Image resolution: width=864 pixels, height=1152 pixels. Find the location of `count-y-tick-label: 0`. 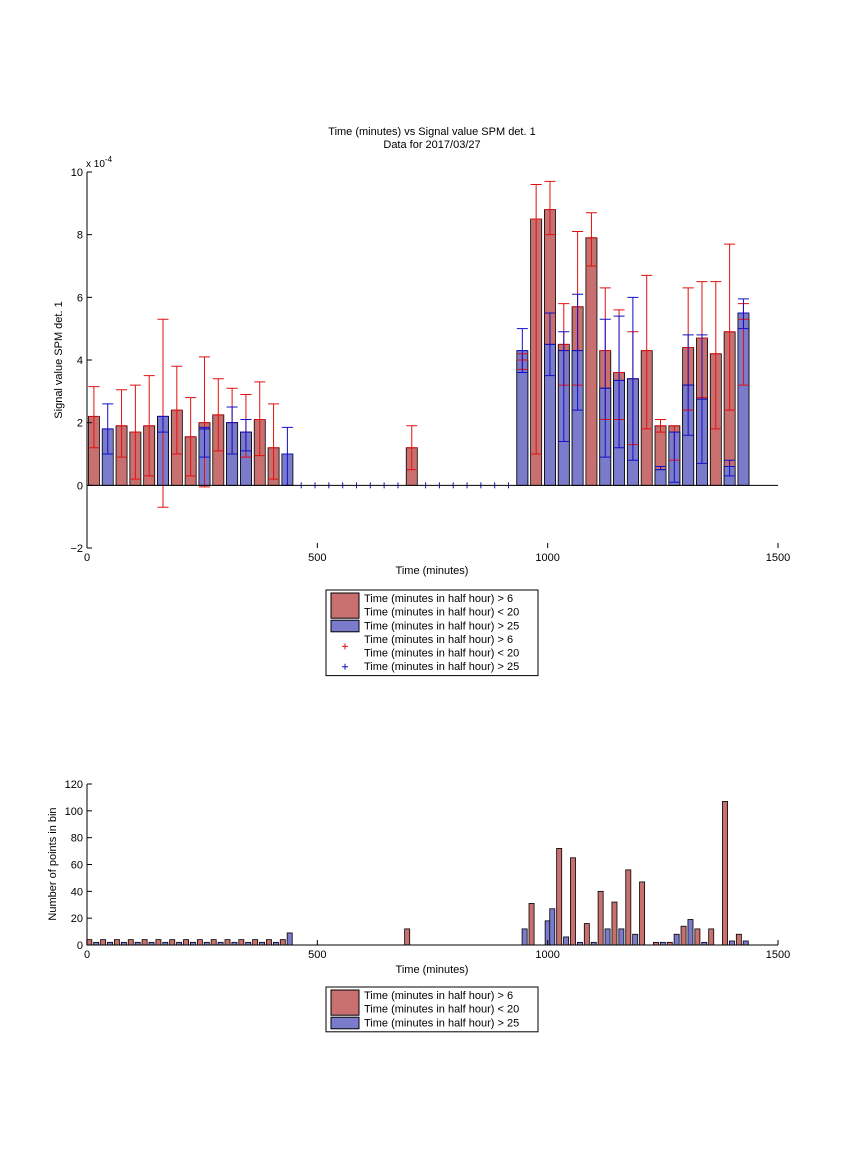

count-y-tick-label: 0 is located at coordinates (80, 946).